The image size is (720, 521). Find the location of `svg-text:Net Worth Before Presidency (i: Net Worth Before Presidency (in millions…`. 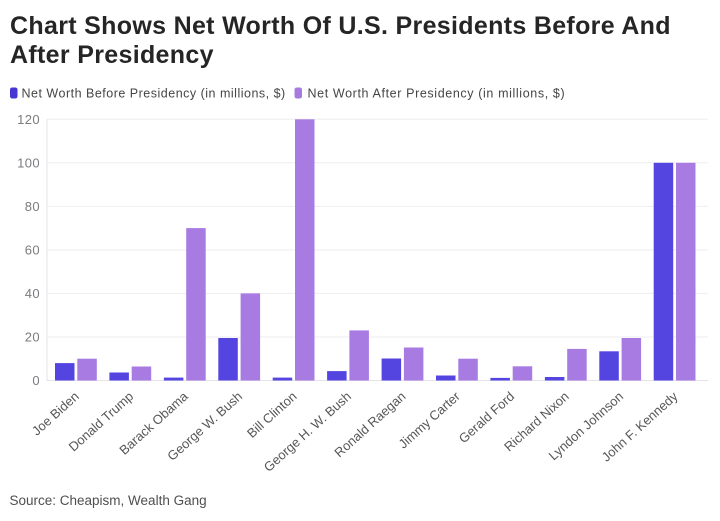

svg-text:Net Worth Before Presidency (i: Net Worth Before Presidency (in millions… is located at coordinates (154, 94).